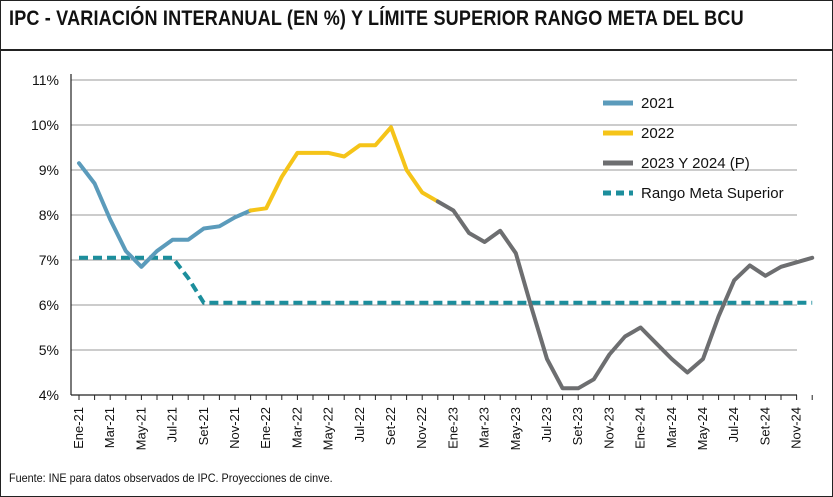  What do you see at coordinates (640, 428) in the screenshot?
I see `x-tick-label: Ene-24` at bounding box center [640, 428].